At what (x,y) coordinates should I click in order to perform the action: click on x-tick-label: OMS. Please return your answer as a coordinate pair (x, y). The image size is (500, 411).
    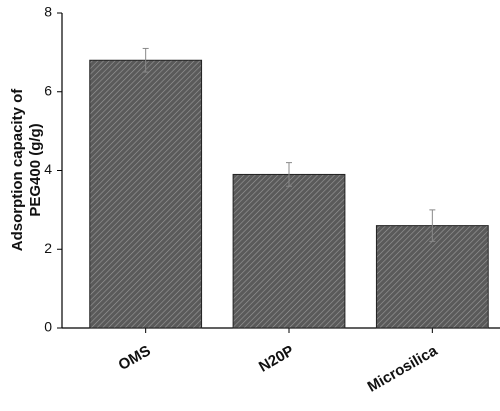
    Looking at the image, I should click on (135, 358).